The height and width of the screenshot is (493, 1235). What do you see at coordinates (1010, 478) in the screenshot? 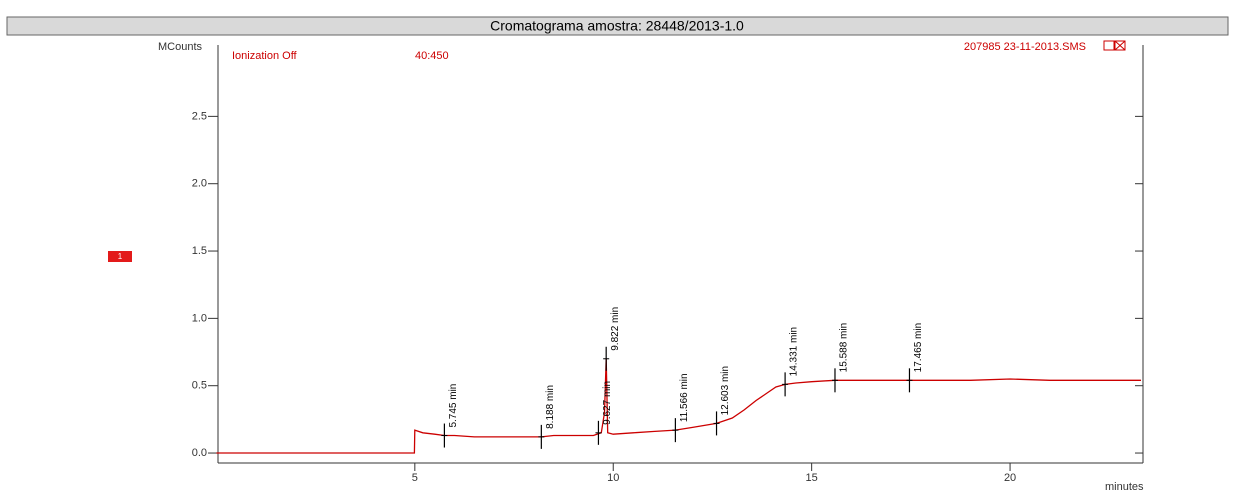
I see `x-tick-label: 20` at bounding box center [1010, 478].